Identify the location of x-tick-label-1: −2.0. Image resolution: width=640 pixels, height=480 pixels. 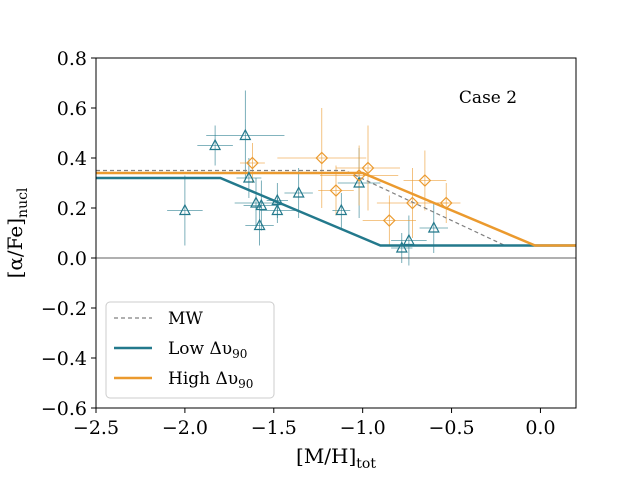
(185, 428).